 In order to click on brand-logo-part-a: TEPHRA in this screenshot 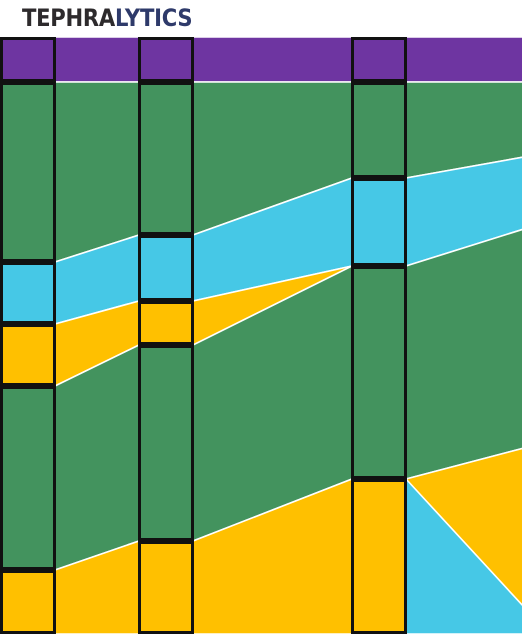, I will do `click(69, 18)`.